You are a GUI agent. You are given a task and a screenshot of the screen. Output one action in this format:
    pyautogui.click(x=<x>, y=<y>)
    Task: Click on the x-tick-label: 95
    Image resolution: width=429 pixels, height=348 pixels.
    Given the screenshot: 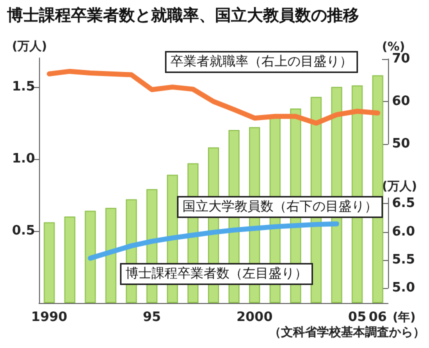 What is the action you would take?
    pyautogui.click(x=151, y=317)
    